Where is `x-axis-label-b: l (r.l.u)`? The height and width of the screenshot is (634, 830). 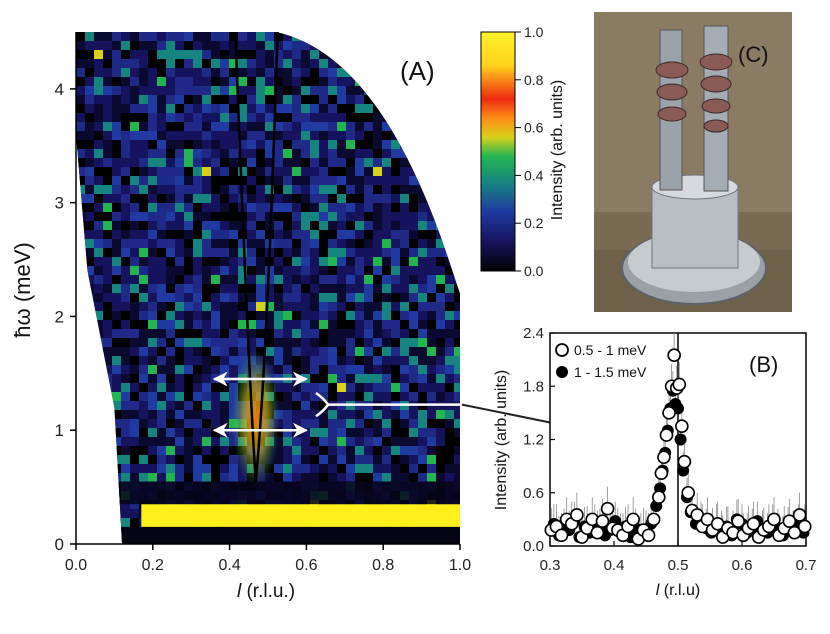
x-axis-label-b: l (r.l.u) is located at coordinates (678, 590).